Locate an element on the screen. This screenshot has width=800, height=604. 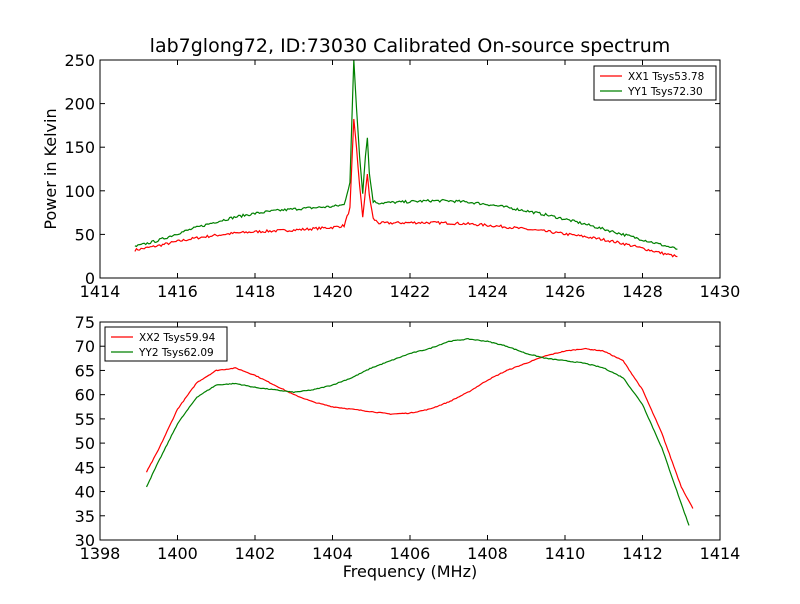
bottom-x-axis-label: Frequency (MHz) is located at coordinates (410, 571).